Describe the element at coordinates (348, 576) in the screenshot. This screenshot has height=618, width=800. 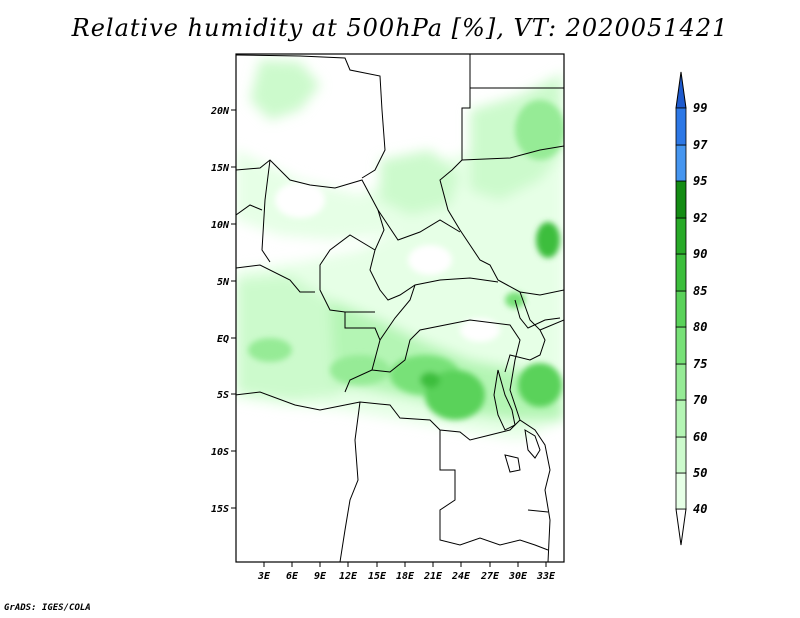
I see `lon-label: 12E` at that location.